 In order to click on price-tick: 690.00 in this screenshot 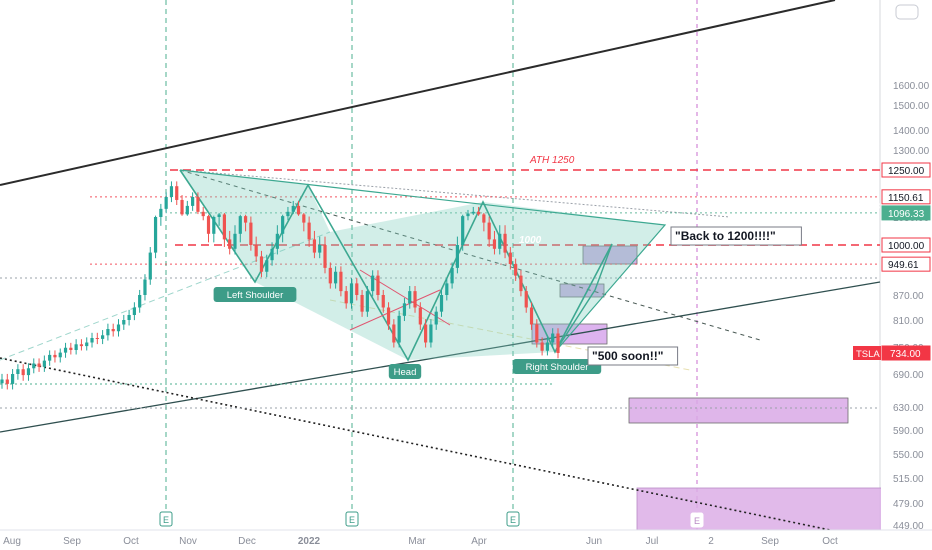, I will do `click(908, 375)`.